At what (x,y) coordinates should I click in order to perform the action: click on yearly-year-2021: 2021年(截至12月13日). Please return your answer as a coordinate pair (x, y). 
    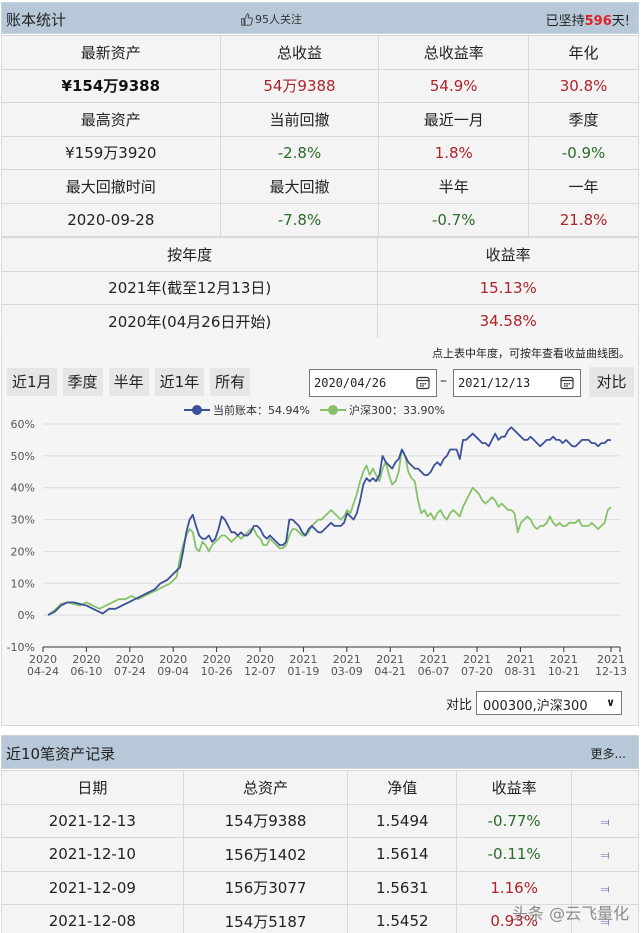
    Looking at the image, I should click on (189, 287).